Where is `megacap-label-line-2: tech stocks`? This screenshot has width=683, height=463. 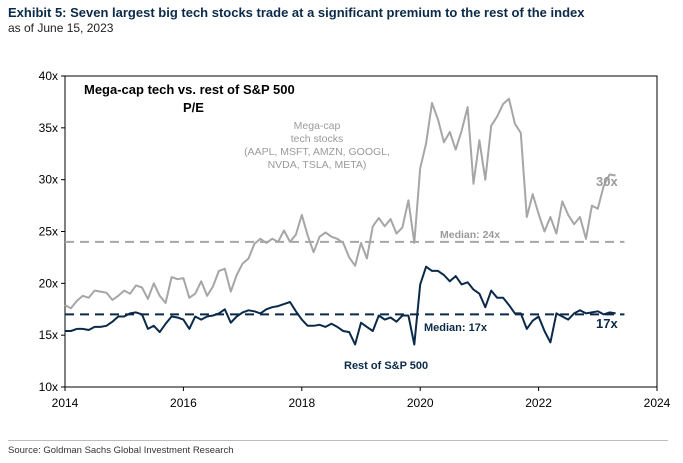
megacap-label-line-2: tech stocks is located at coordinates (317, 139).